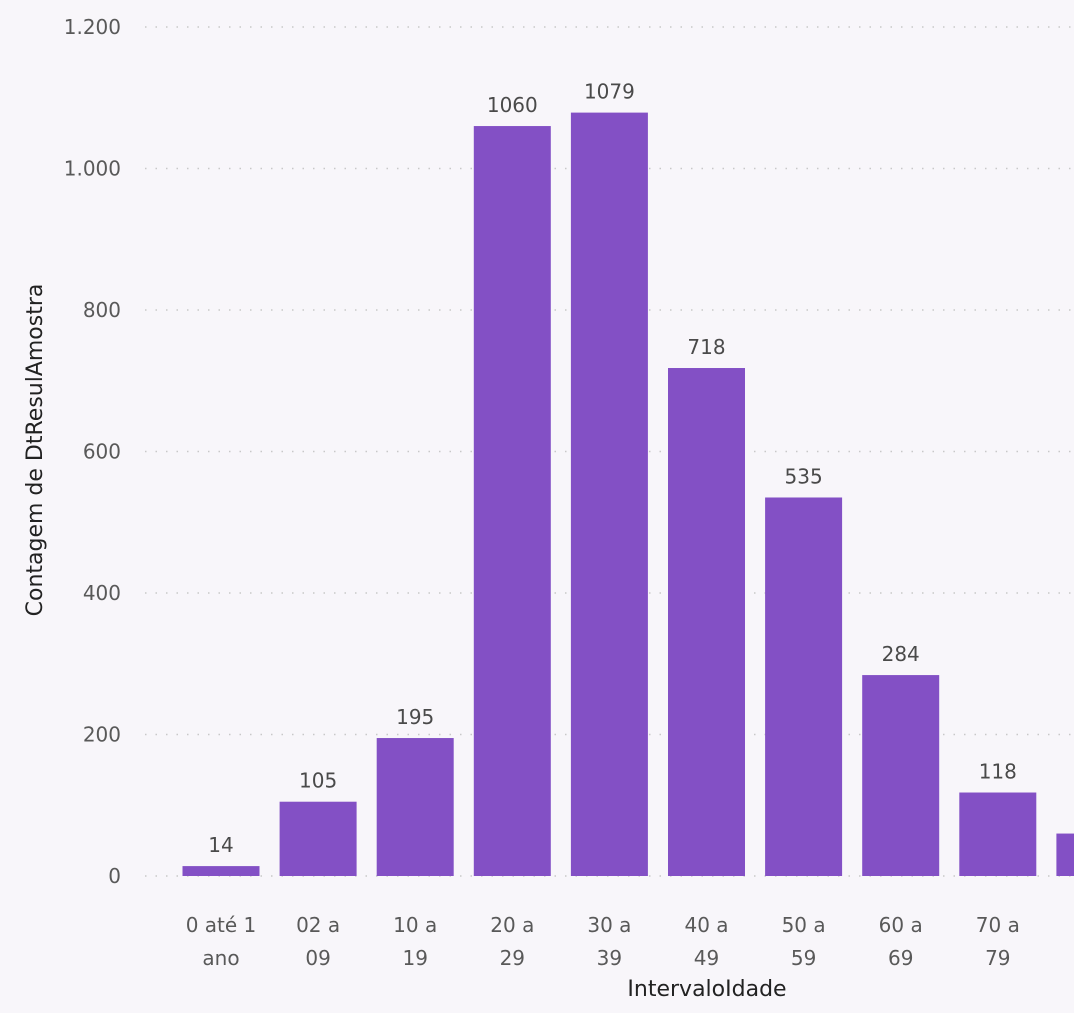 The width and height of the screenshot is (1074, 1013). I want to click on x-tick-label: 20 a, so click(512, 925).